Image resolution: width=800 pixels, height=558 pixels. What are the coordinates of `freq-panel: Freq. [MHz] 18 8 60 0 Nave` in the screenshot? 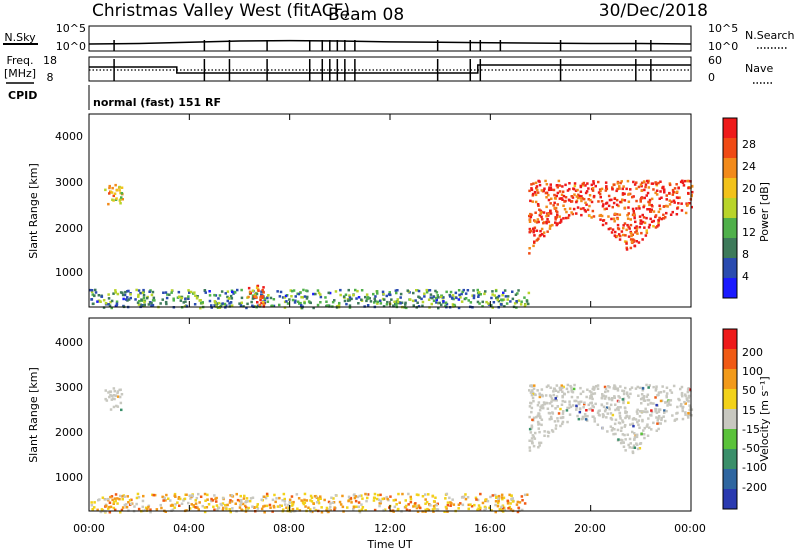 It's located at (389, 69).